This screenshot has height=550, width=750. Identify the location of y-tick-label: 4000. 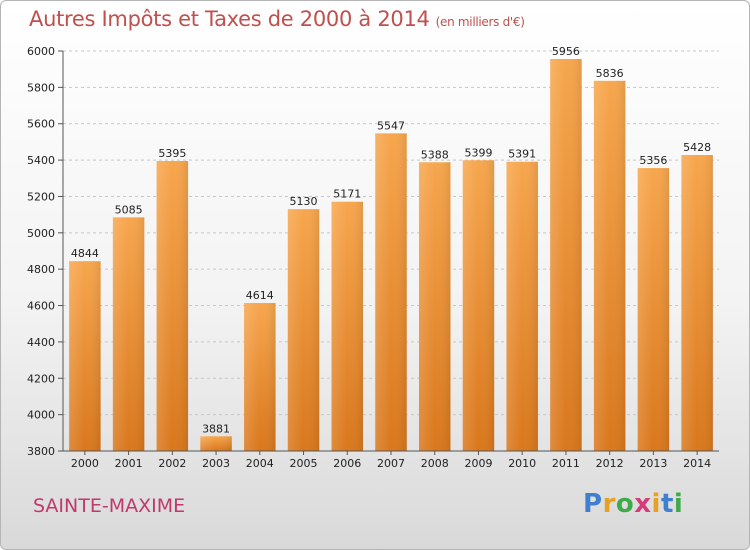
(41, 415).